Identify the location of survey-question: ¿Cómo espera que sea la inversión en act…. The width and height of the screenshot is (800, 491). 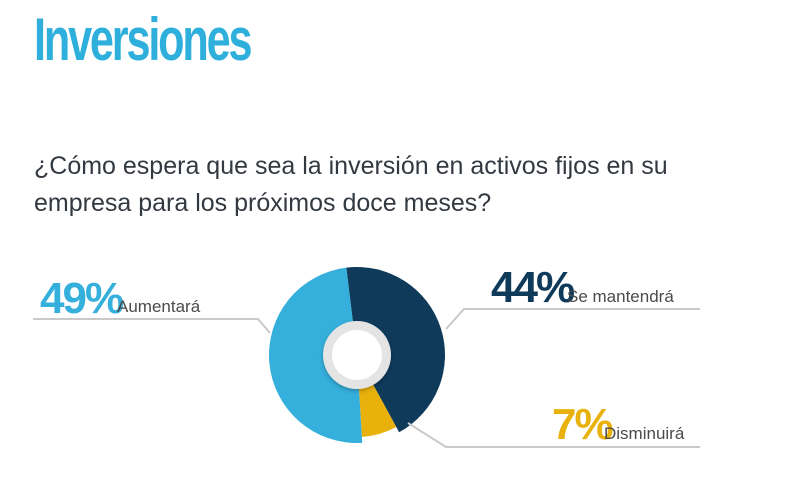
(351, 184).